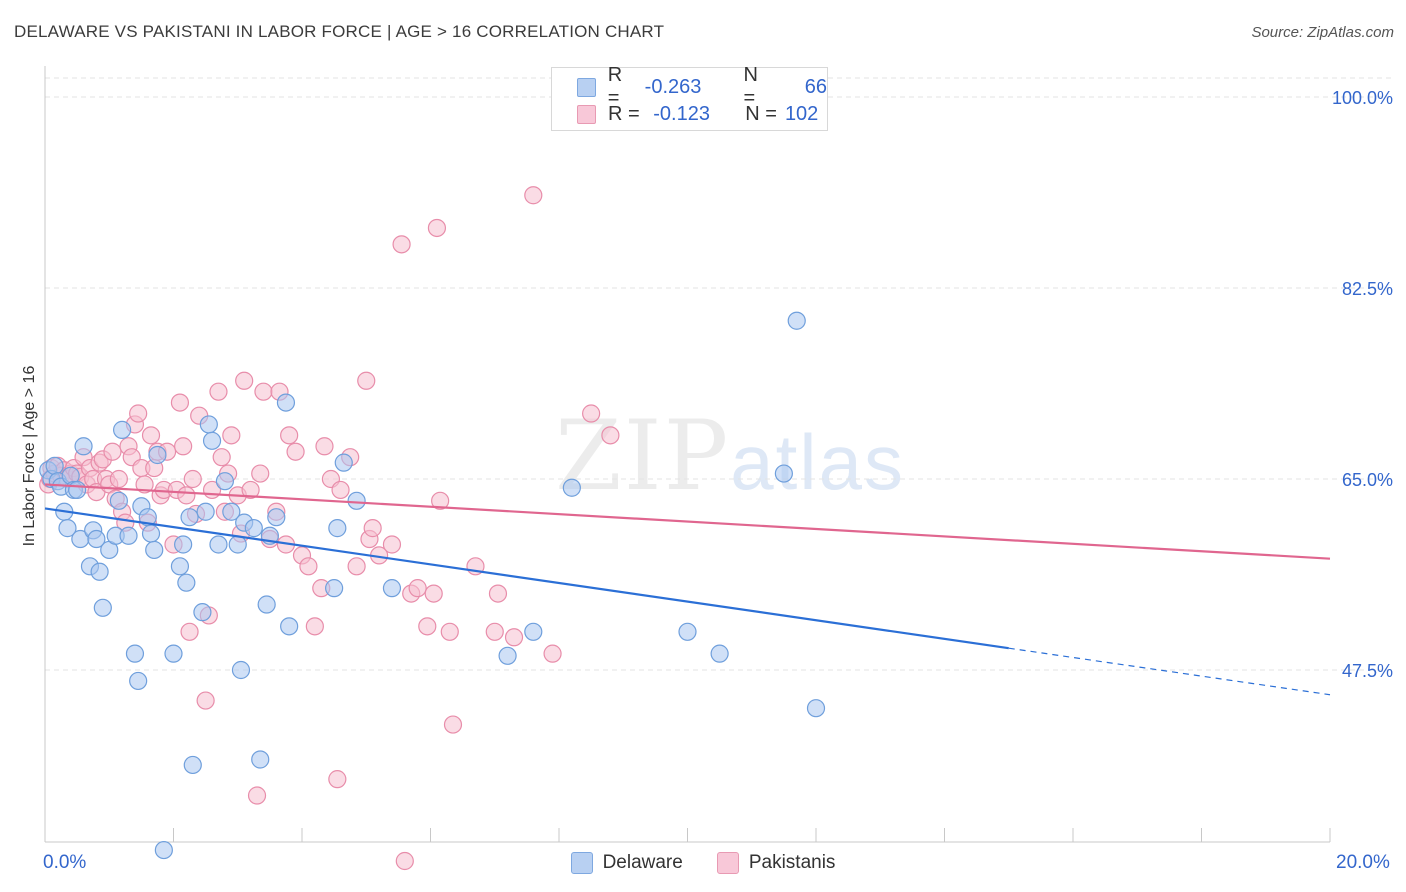 The height and width of the screenshot is (892, 1406). Describe the element at coordinates (1169, 671) in the screenshot. I see `delaware-trend-extension` at that location.